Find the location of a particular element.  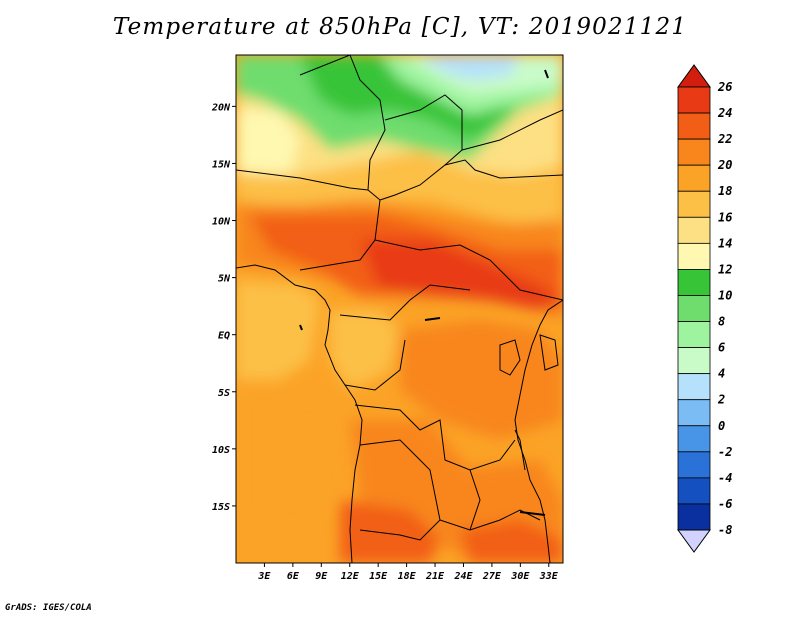

lon-label: 9E is located at coordinates (321, 576).